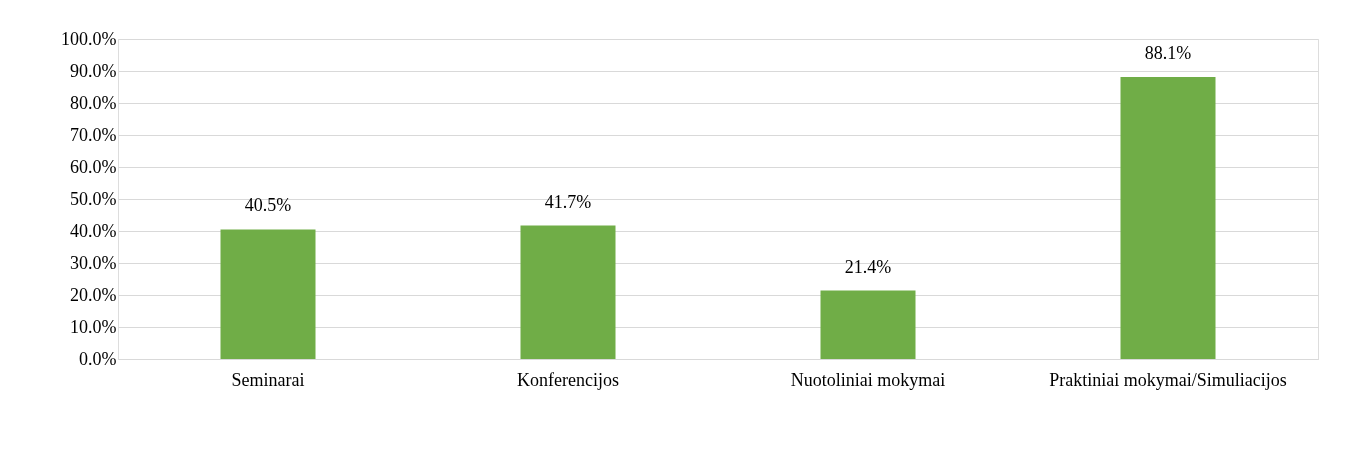  What do you see at coordinates (568, 379) in the screenshot?
I see `x-tick-label: Konferencijos` at bounding box center [568, 379].